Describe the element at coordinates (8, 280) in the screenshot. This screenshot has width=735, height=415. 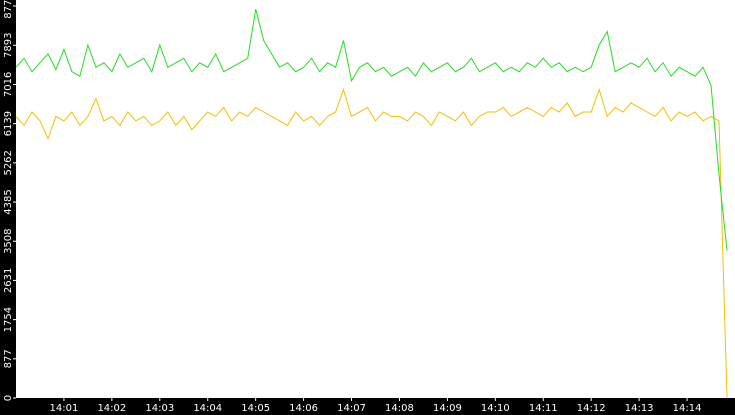
I see `y-tick-label: 2631` at that location.